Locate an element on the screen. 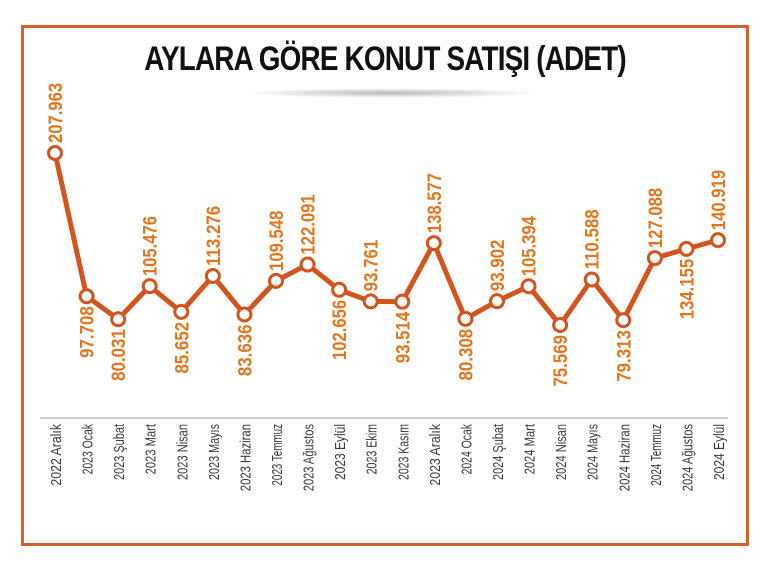 The width and height of the screenshot is (770, 566). x-tick-label: 2023 Aralık is located at coordinates (435, 455).